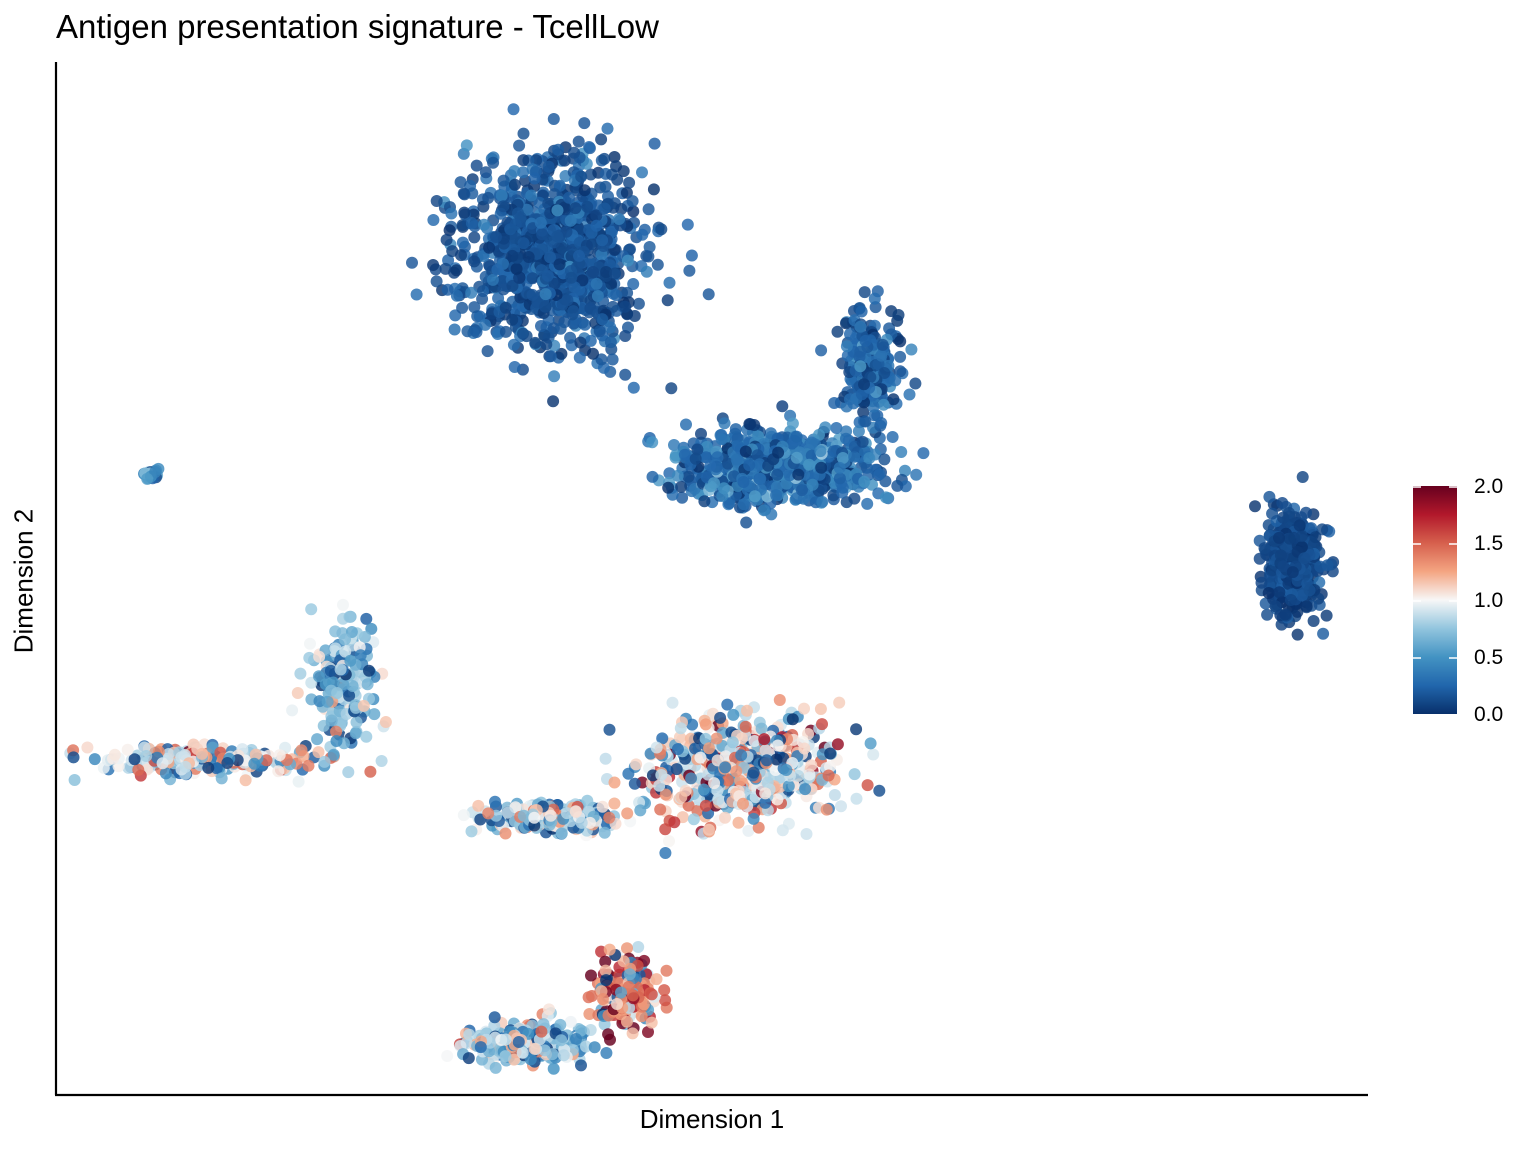 This screenshot has width=1536, height=1152. What do you see at coordinates (1489, 486) in the screenshot?
I see `legend-tick-label: 2.0` at bounding box center [1489, 486].